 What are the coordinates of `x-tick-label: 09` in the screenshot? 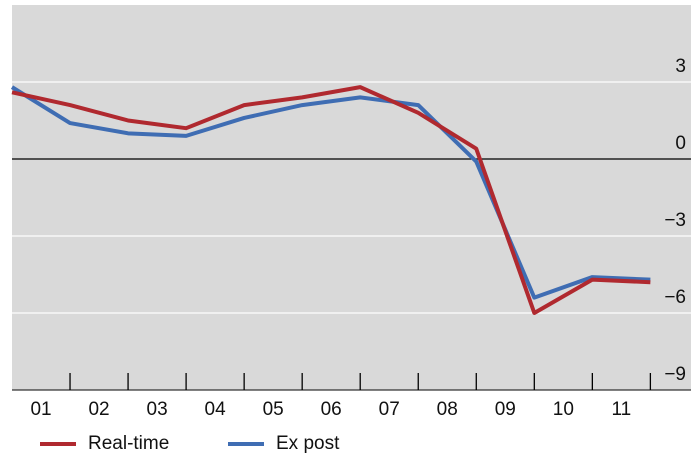 It's located at (505, 409).